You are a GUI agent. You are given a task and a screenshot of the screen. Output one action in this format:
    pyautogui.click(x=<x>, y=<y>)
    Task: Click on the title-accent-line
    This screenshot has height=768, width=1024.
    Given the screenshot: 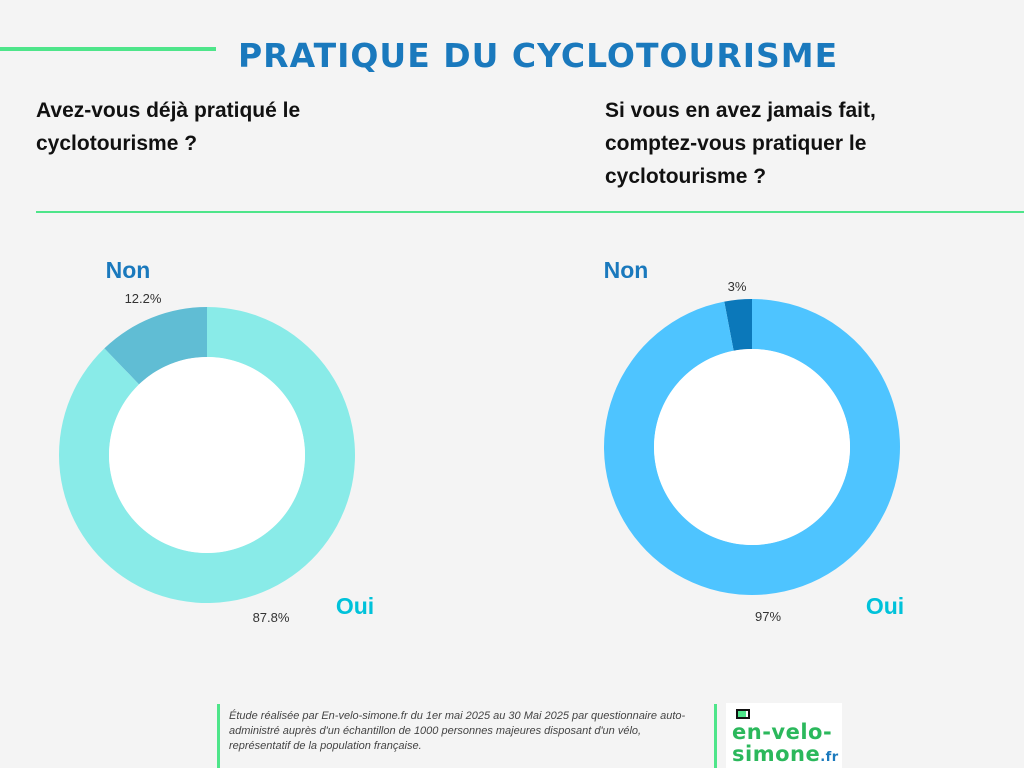 What is the action you would take?
    pyautogui.click(x=108, y=49)
    